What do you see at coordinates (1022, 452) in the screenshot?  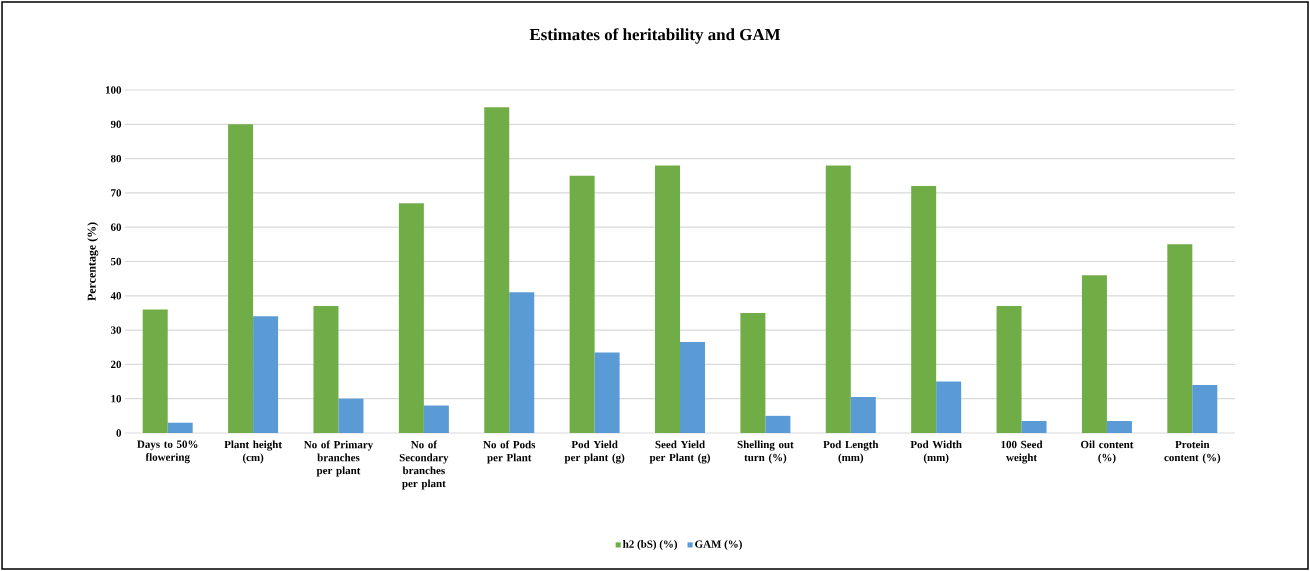 I see `x-tick-label: 100 Seed weight` at bounding box center [1022, 452].